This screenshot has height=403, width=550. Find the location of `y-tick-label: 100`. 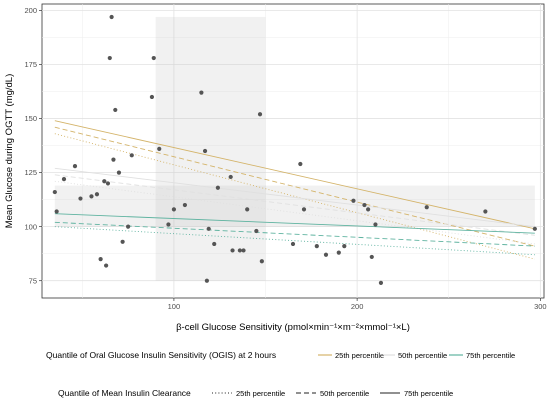

y-tick-label: 100 is located at coordinates (30, 226).